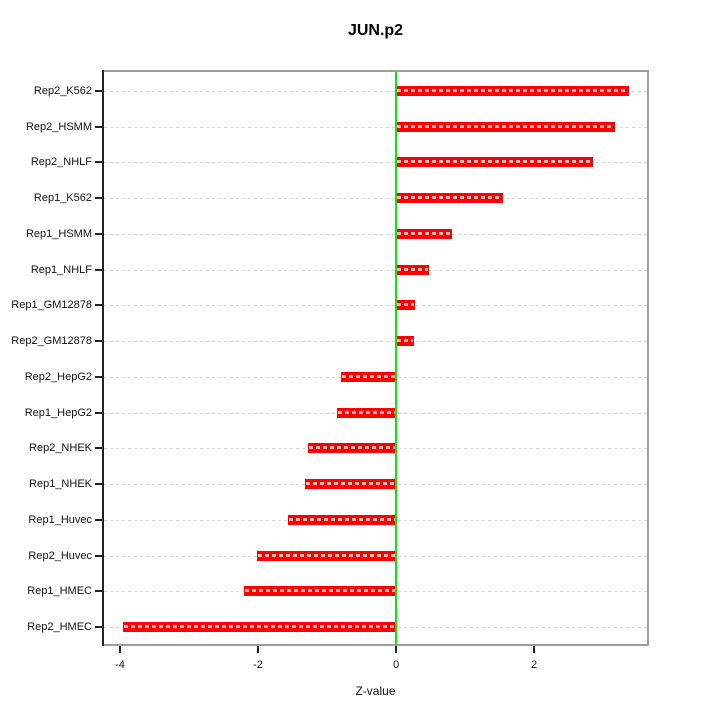 The height and width of the screenshot is (720, 720). Describe the element at coordinates (396, 358) in the screenshot. I see `zero-reference-line` at that location.